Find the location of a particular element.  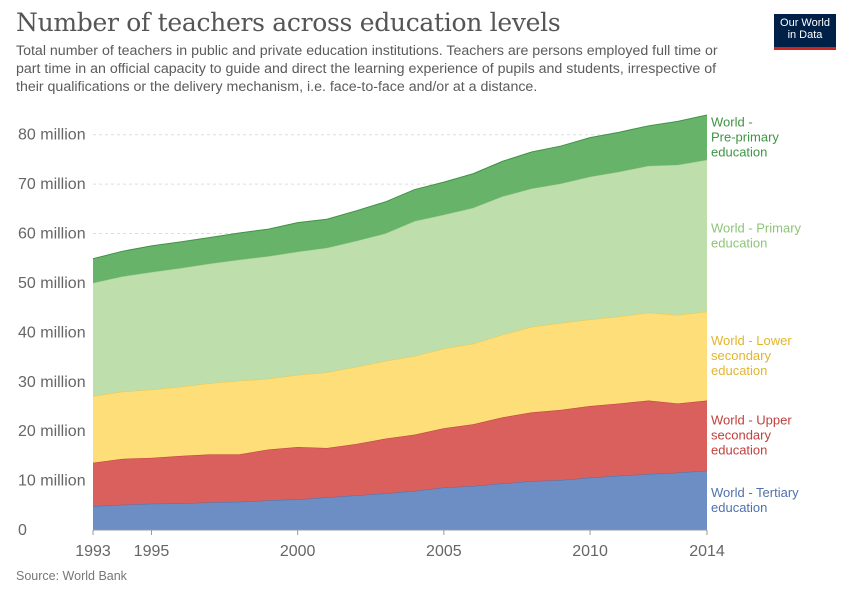

x-tick-label: 2005 is located at coordinates (444, 551).